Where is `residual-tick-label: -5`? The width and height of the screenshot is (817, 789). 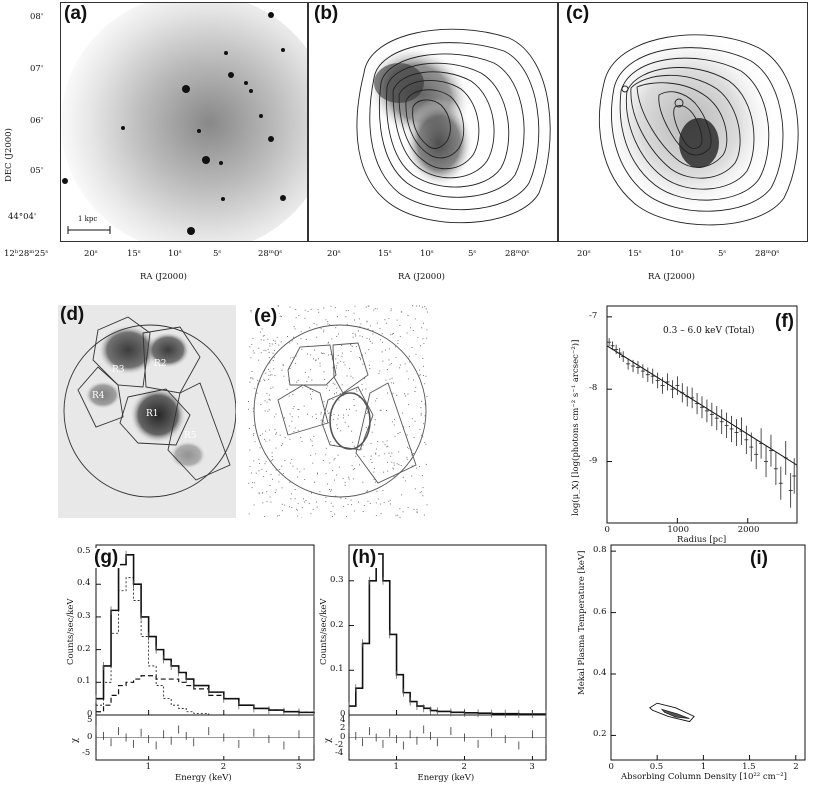
residual-tick-label: -5 is located at coordinates (86, 753).